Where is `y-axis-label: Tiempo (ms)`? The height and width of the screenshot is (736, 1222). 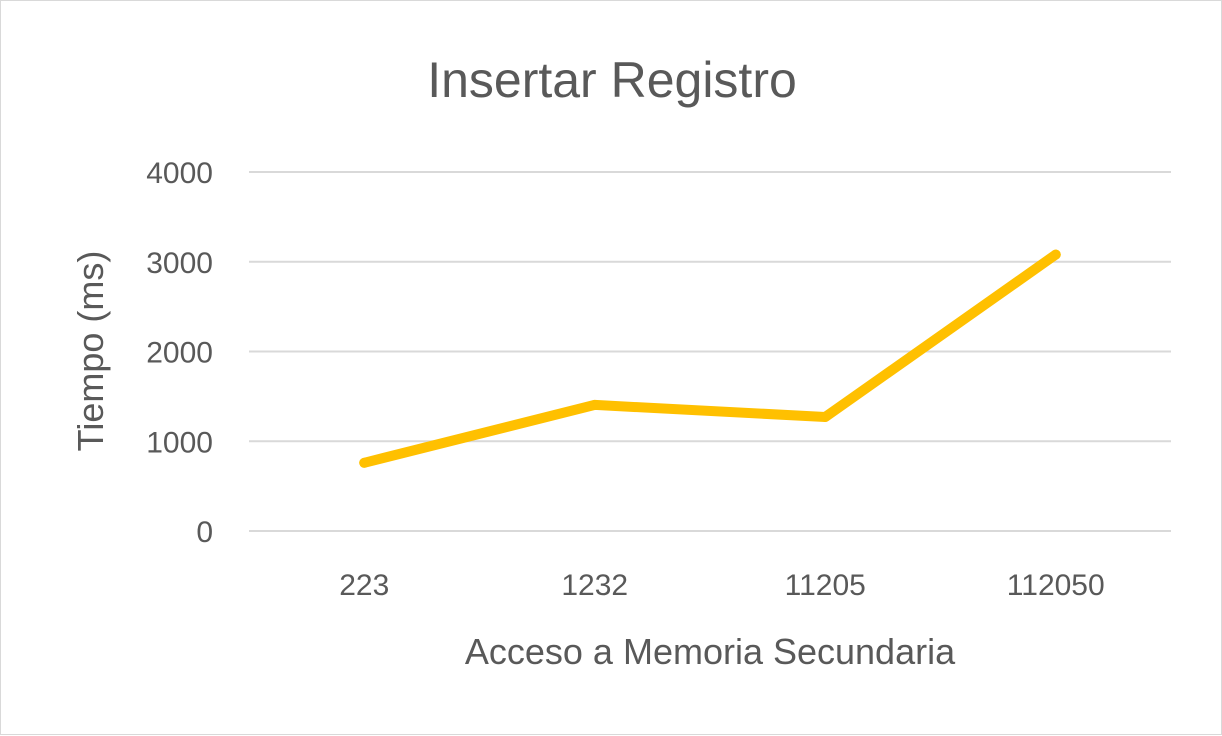 y-axis-label: Tiempo (ms) is located at coordinates (90, 351).